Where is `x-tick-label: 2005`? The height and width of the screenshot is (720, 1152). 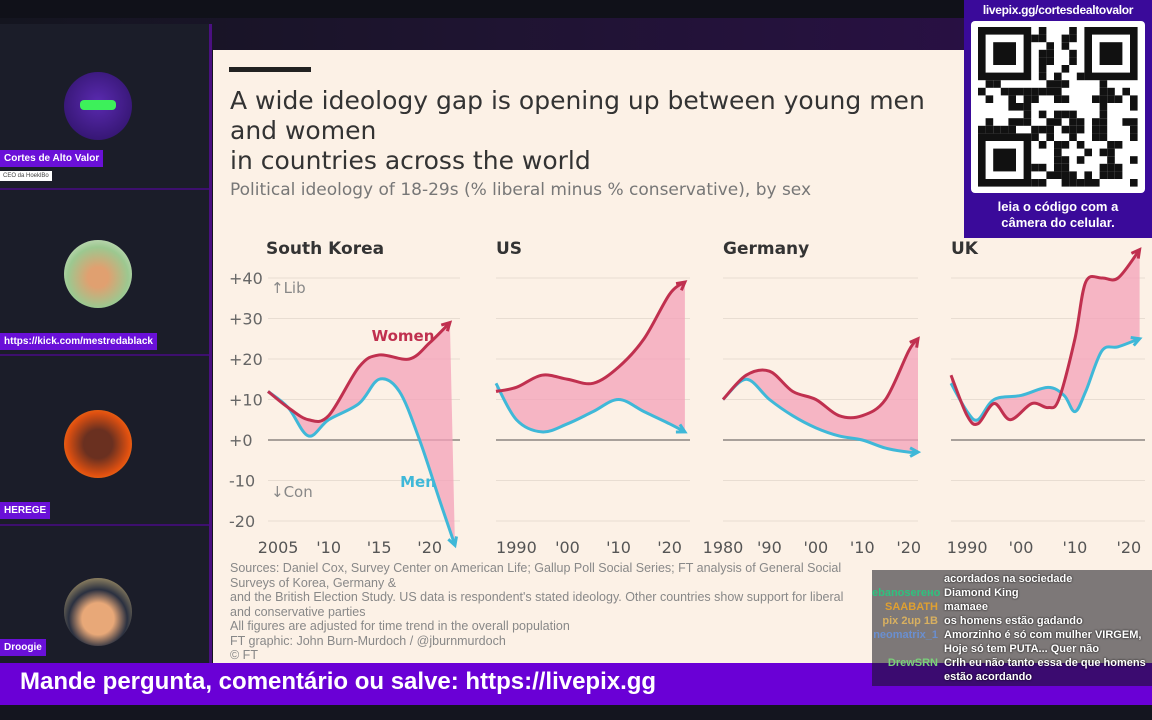 x-tick-label: 2005 is located at coordinates (278, 547).